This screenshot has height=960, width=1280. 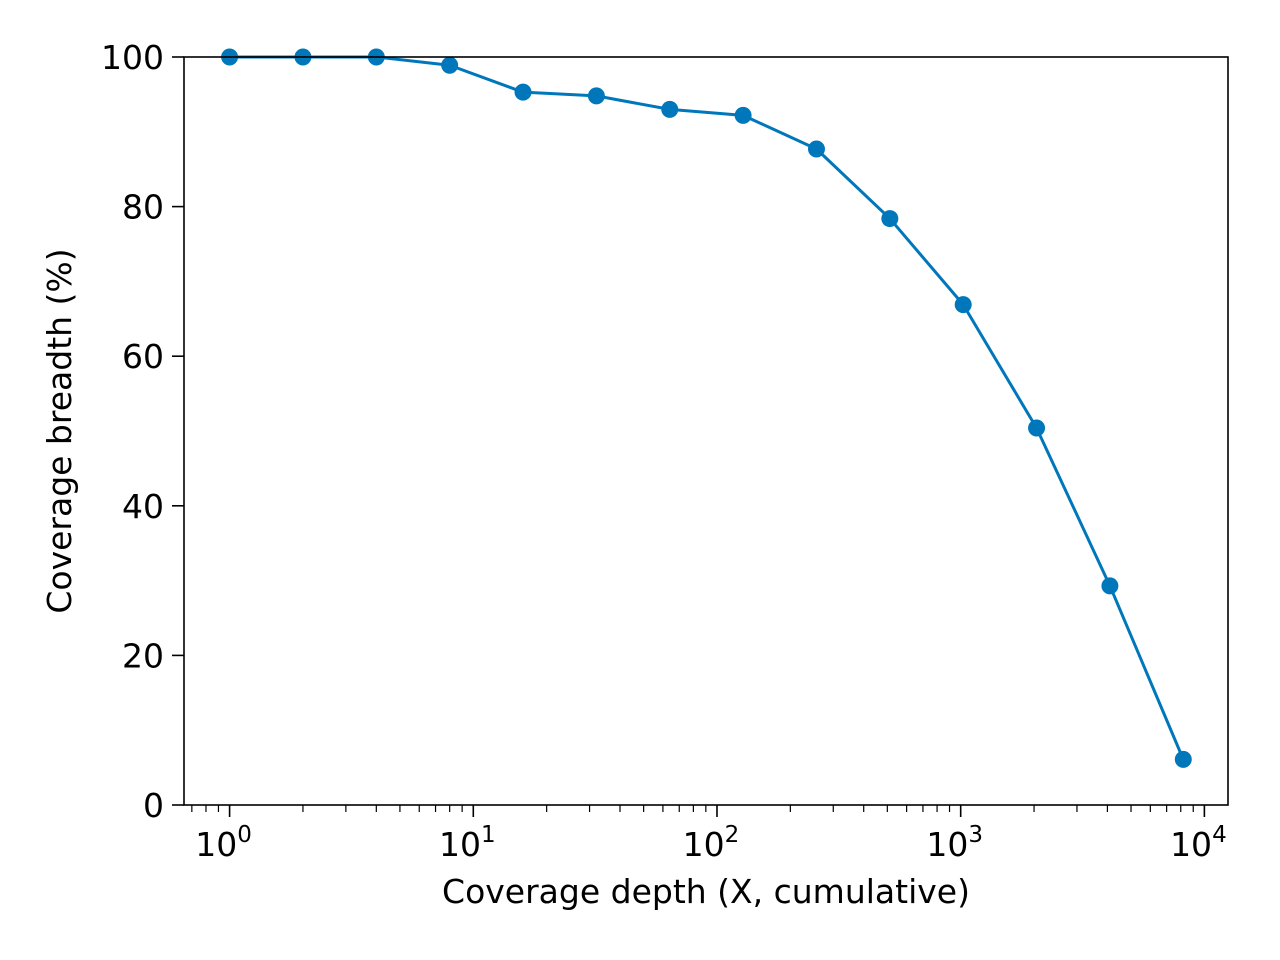 I want to click on x-tick-exponent: 0, so click(x=244, y=835).